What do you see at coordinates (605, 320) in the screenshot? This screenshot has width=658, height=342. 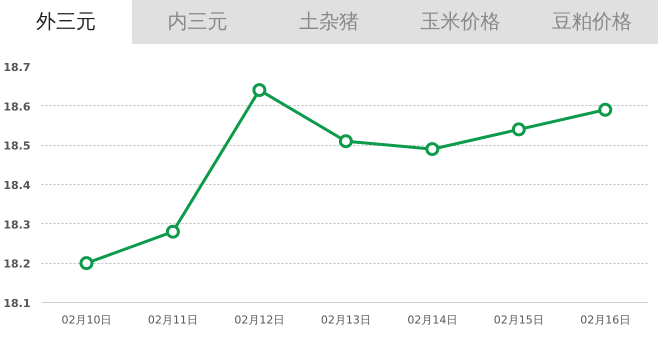 I see `x-tick-label: 02月16日` at bounding box center [605, 320].